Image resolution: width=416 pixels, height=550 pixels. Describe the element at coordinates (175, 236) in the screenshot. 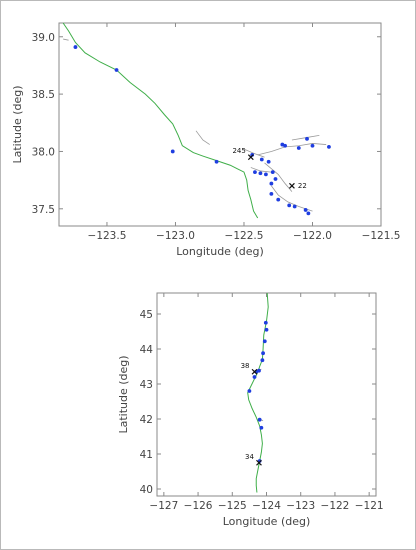

I see `x-tick-label: −123.0` at that location.